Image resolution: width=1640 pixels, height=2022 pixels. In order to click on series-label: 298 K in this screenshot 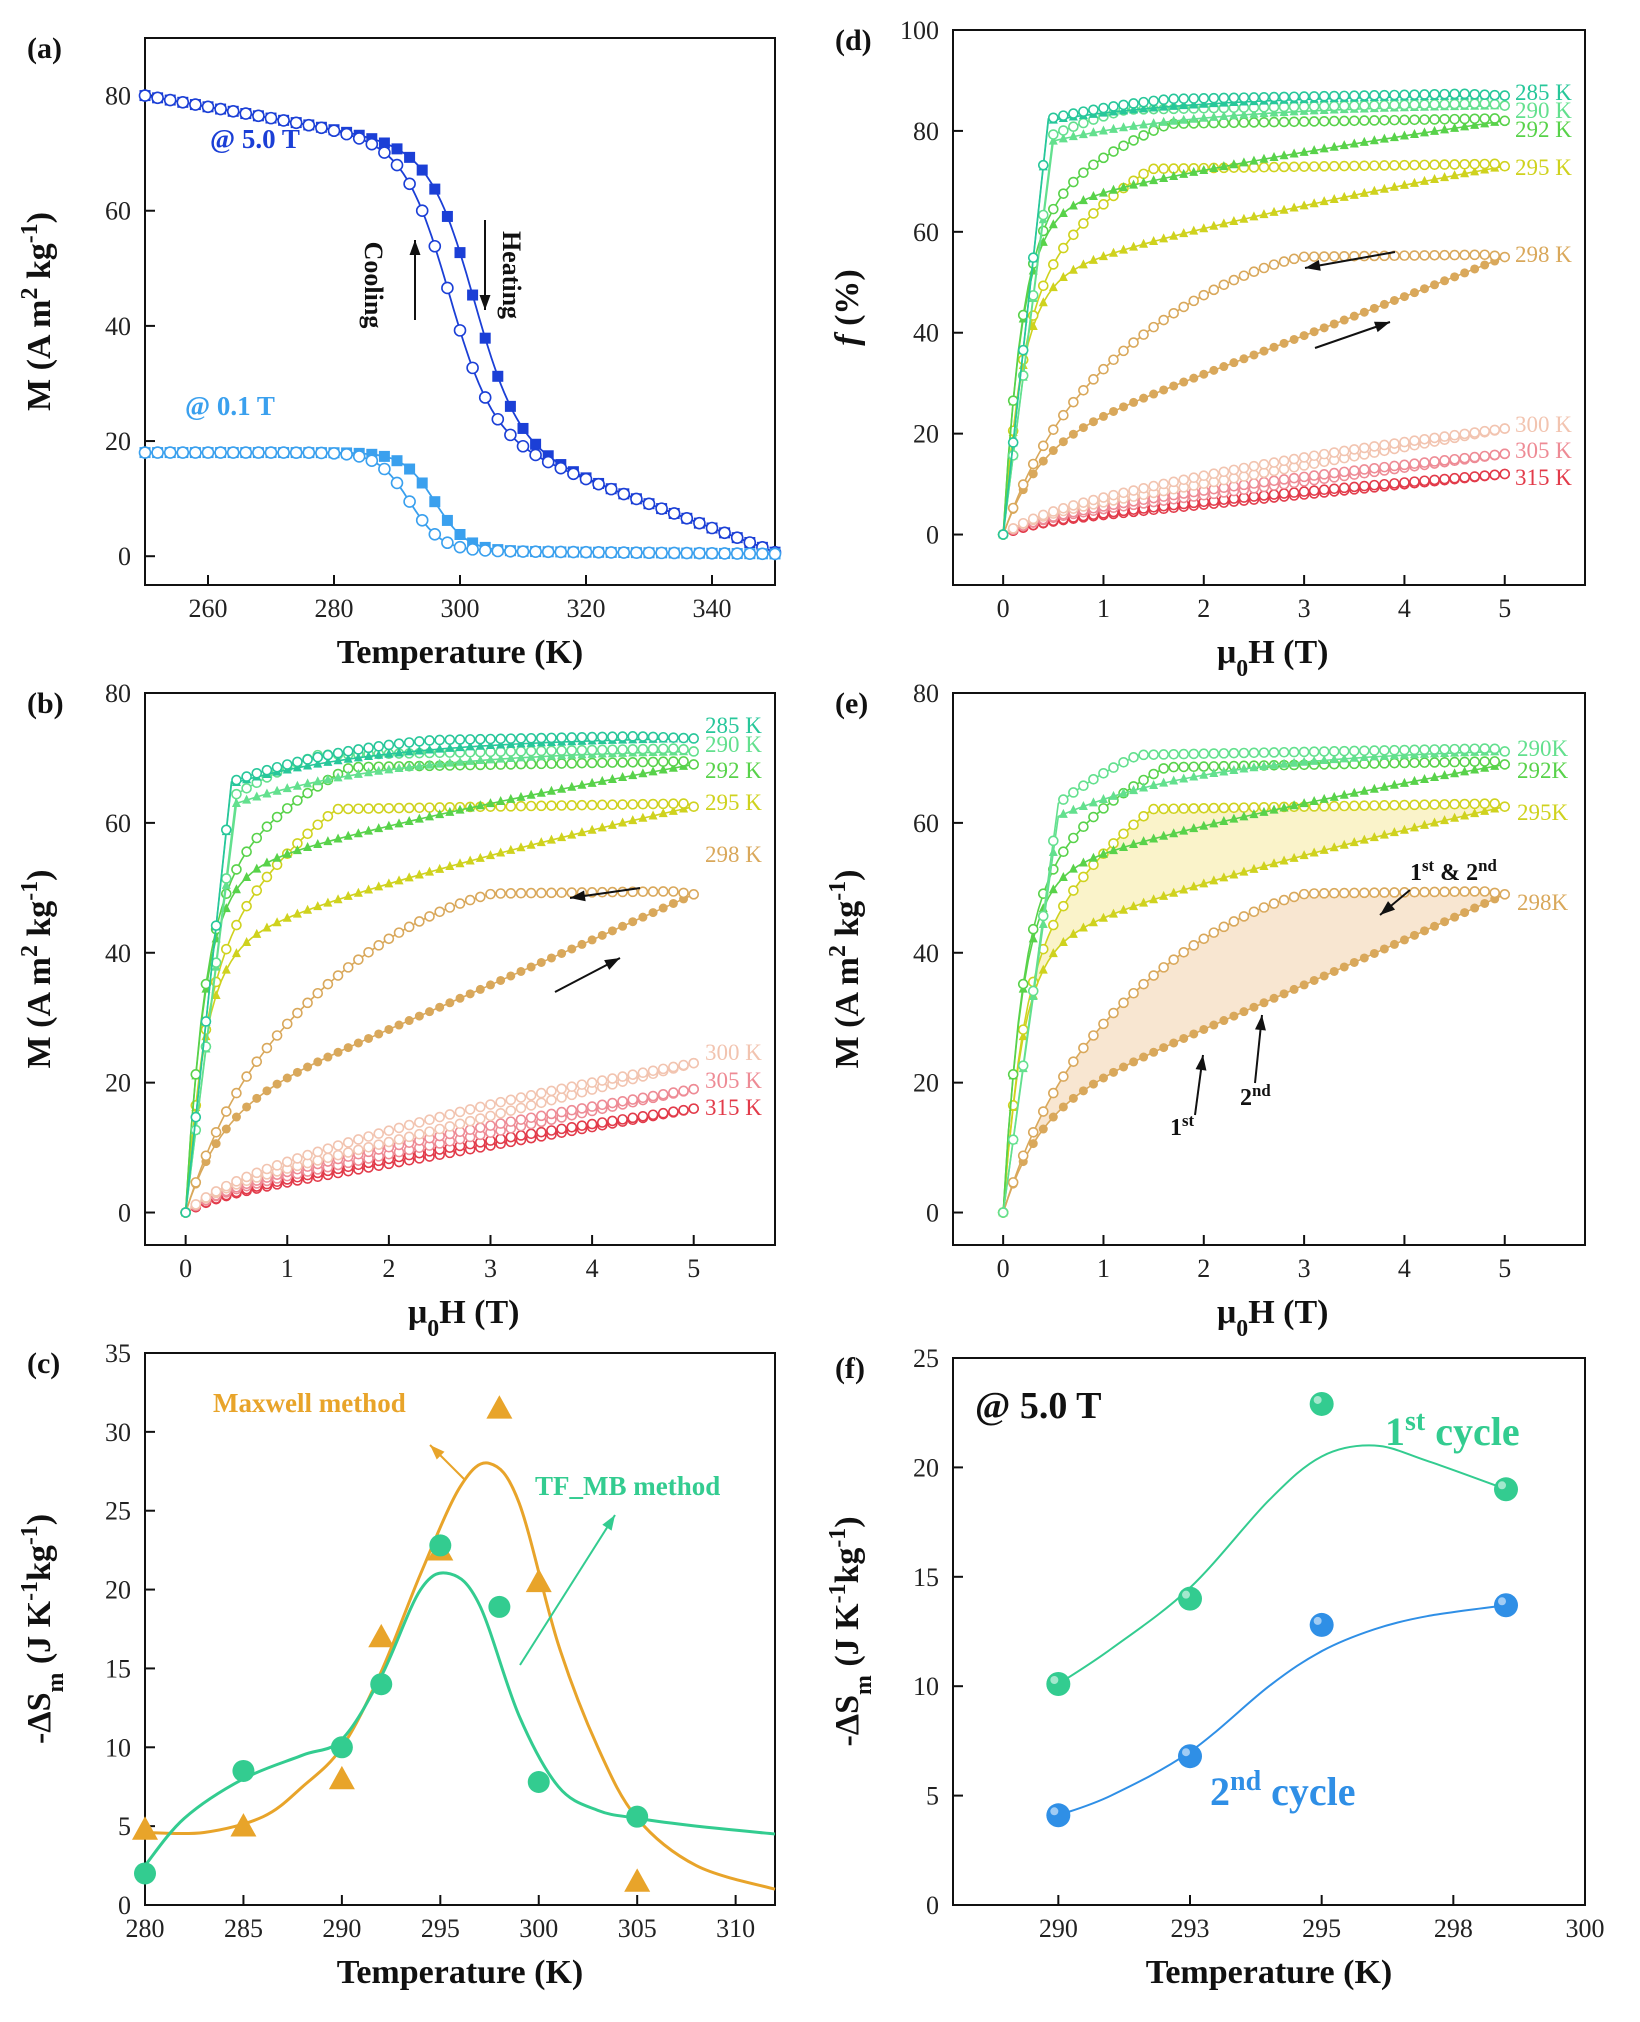, I will do `click(1543, 254)`.